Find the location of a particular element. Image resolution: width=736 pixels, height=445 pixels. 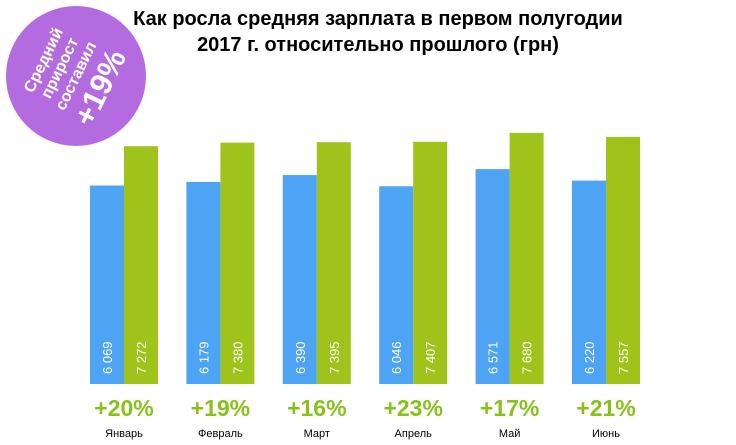

growth-label-5: +21% is located at coordinates (605, 408).